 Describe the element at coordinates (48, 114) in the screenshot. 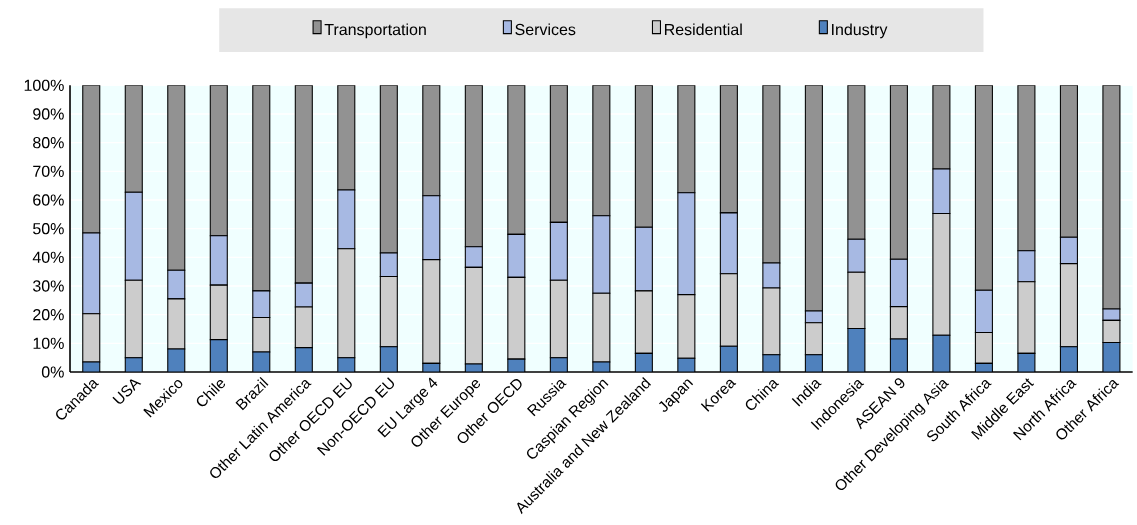

I see `y-tick-label: 90%` at that location.